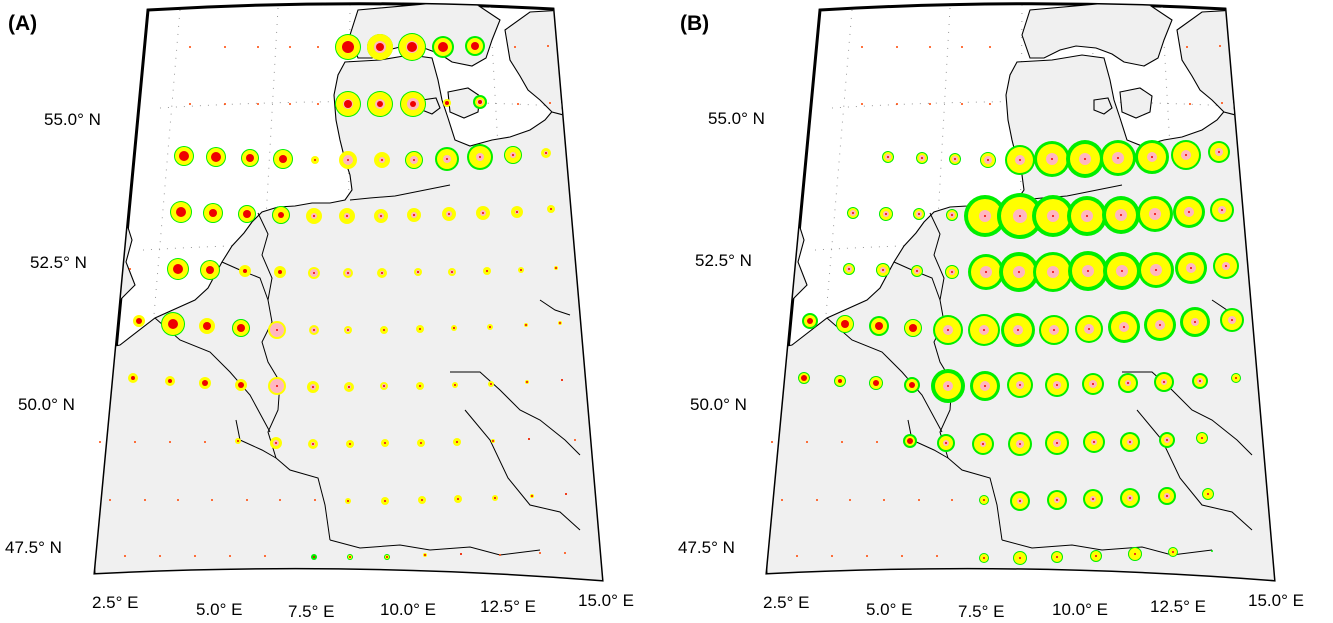 This screenshot has width=1333, height=623. What do you see at coordinates (58, 262) in the screenshot?
I see `lat-label-52-5: 52.5° N` at bounding box center [58, 262].